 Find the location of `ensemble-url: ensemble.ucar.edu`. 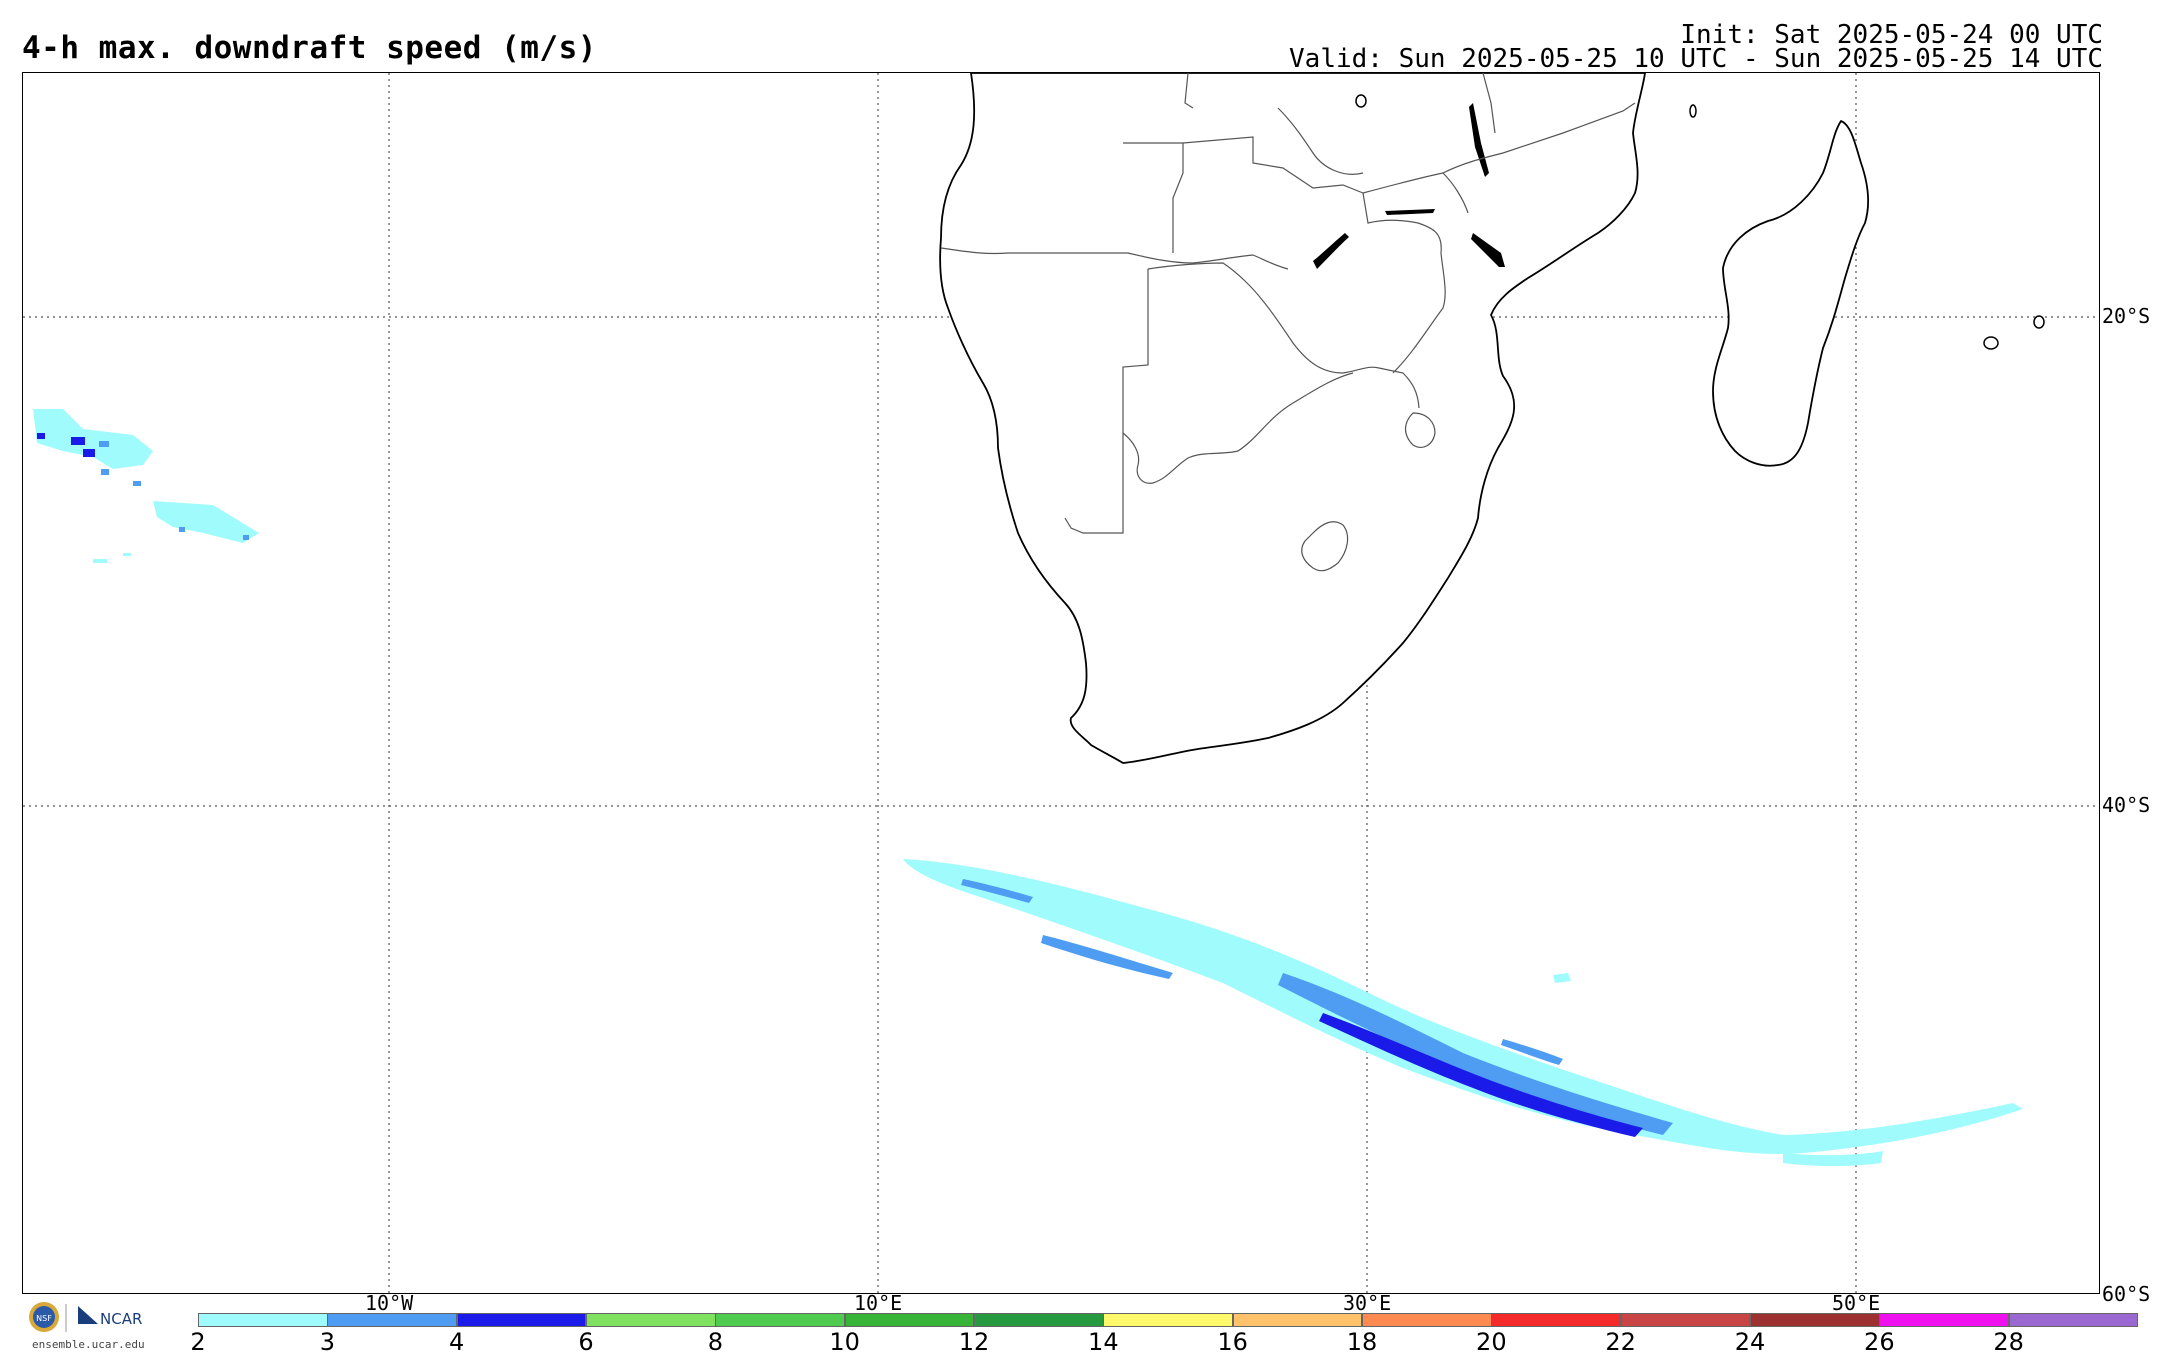

ensemble-url: ensemble.ucar.edu is located at coordinates (88, 1344).